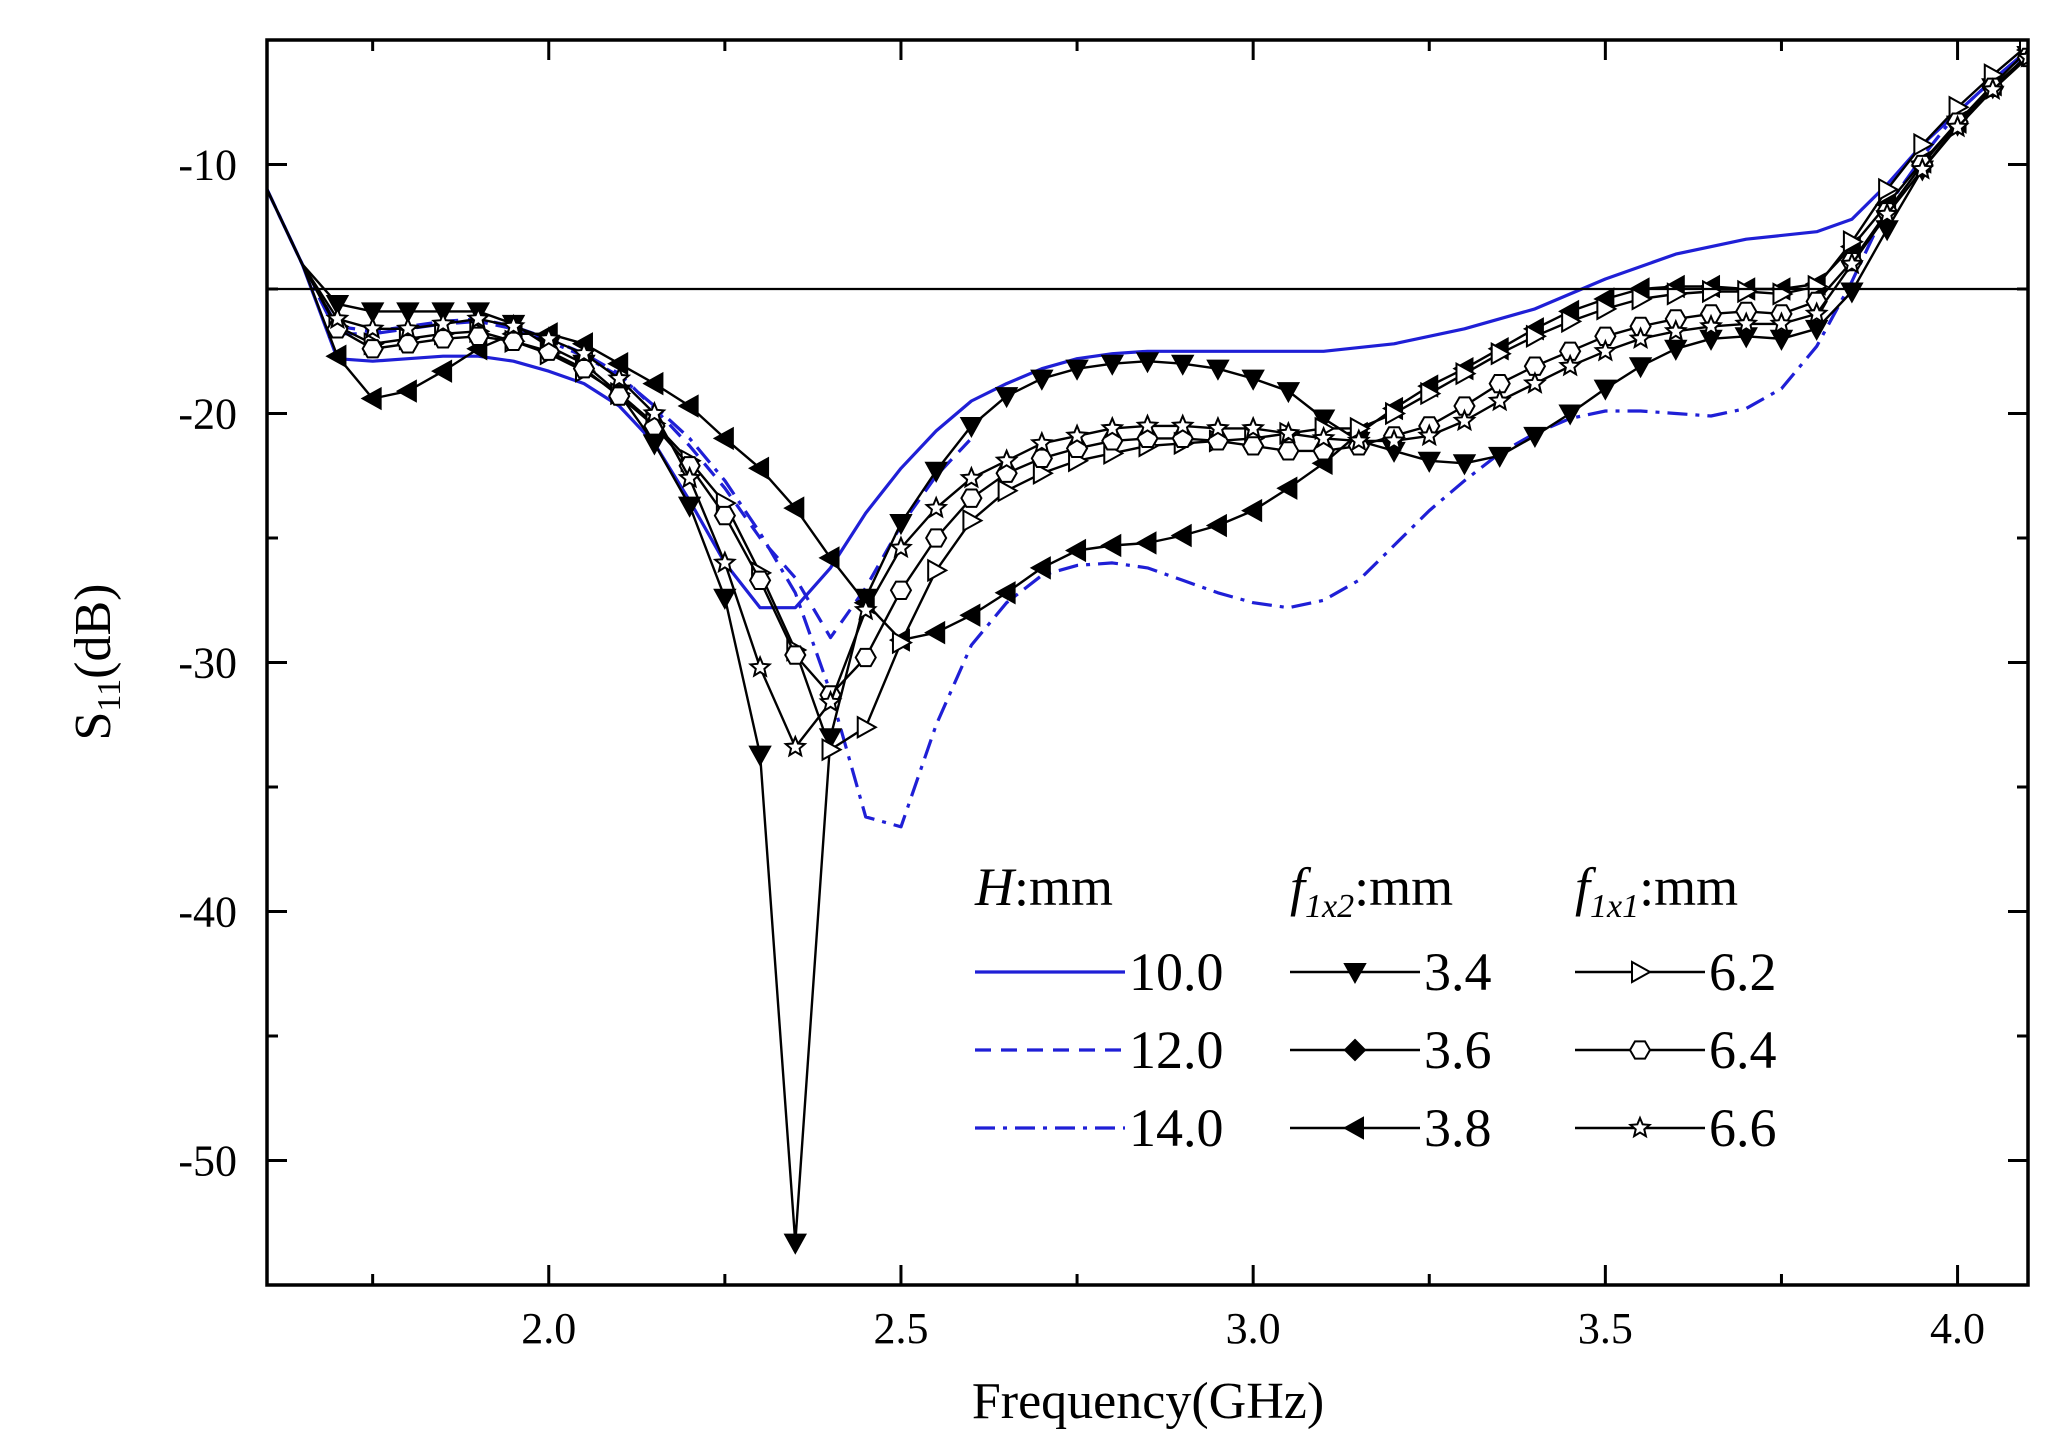 The width and height of the screenshot is (2051, 1445). Describe the element at coordinates (1148, 1401) in the screenshot. I see `x-axis-title: Frequency(GHz)` at that location.